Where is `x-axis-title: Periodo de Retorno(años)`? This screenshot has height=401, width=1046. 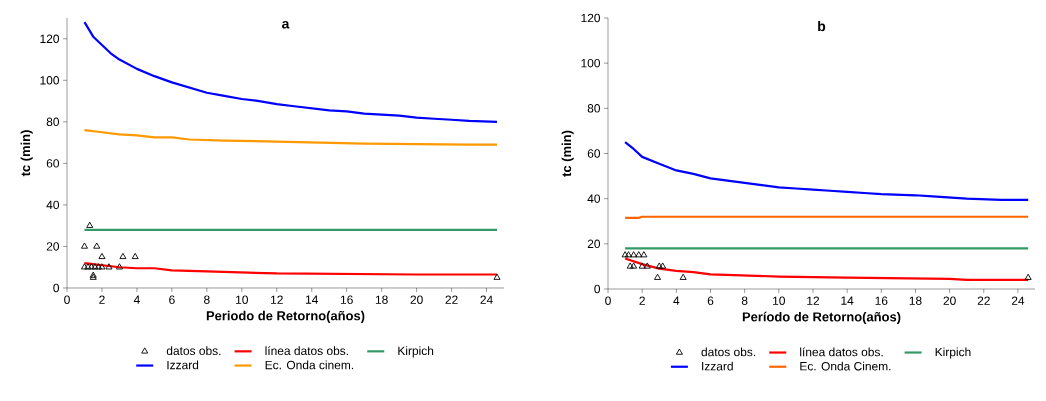 x-axis-title: Periodo de Retorno(años) is located at coordinates (285, 316).